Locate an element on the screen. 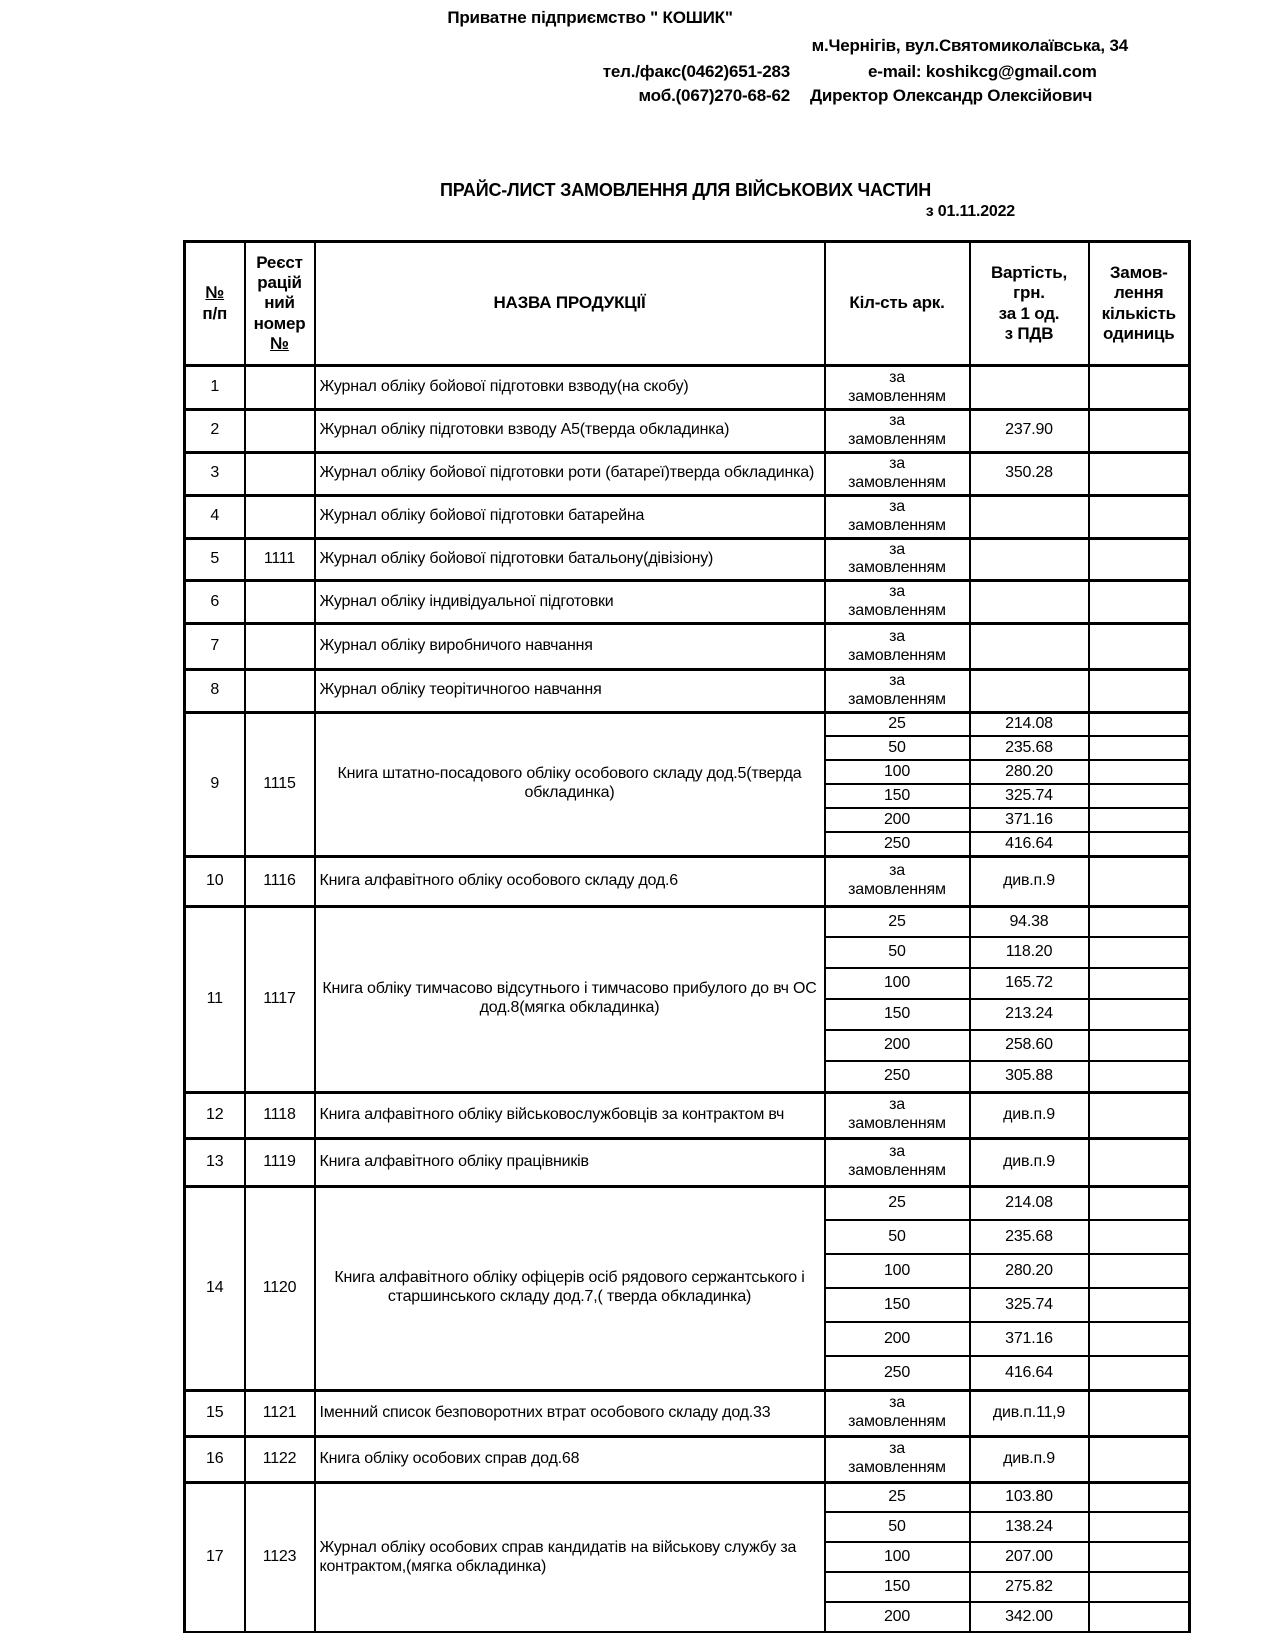 This screenshot has width=1275, height=1650. table-row: 50 138.24 is located at coordinates (688, 1527).